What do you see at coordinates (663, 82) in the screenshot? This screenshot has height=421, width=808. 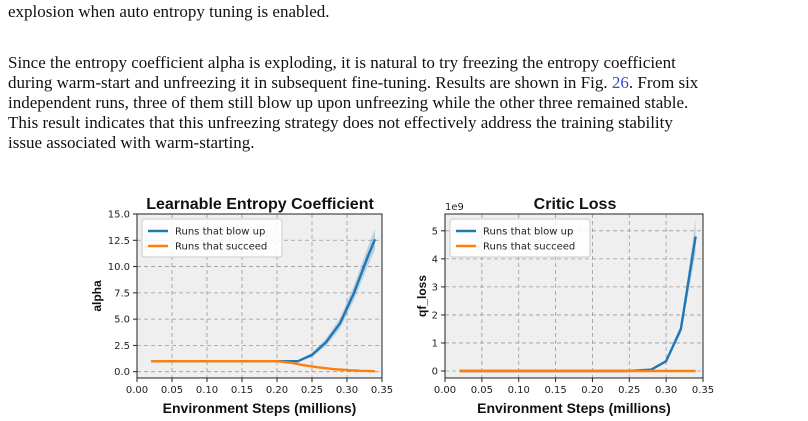 I see `text-segment: . From six` at bounding box center [663, 82].